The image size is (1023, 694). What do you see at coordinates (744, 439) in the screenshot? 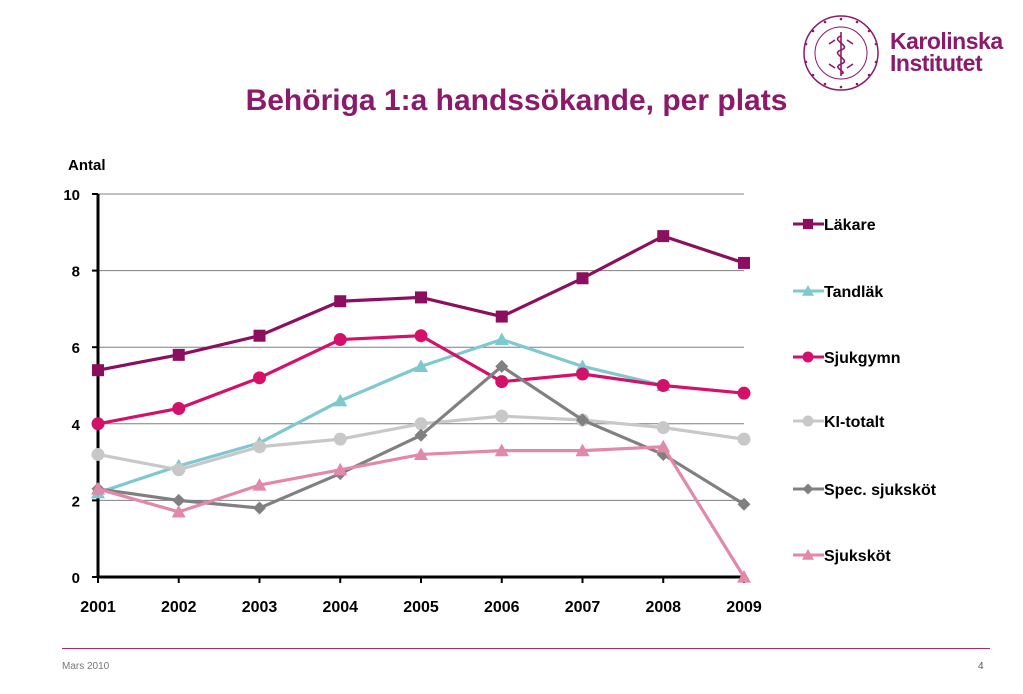
I see `point-ki-totalt-2009` at bounding box center [744, 439].